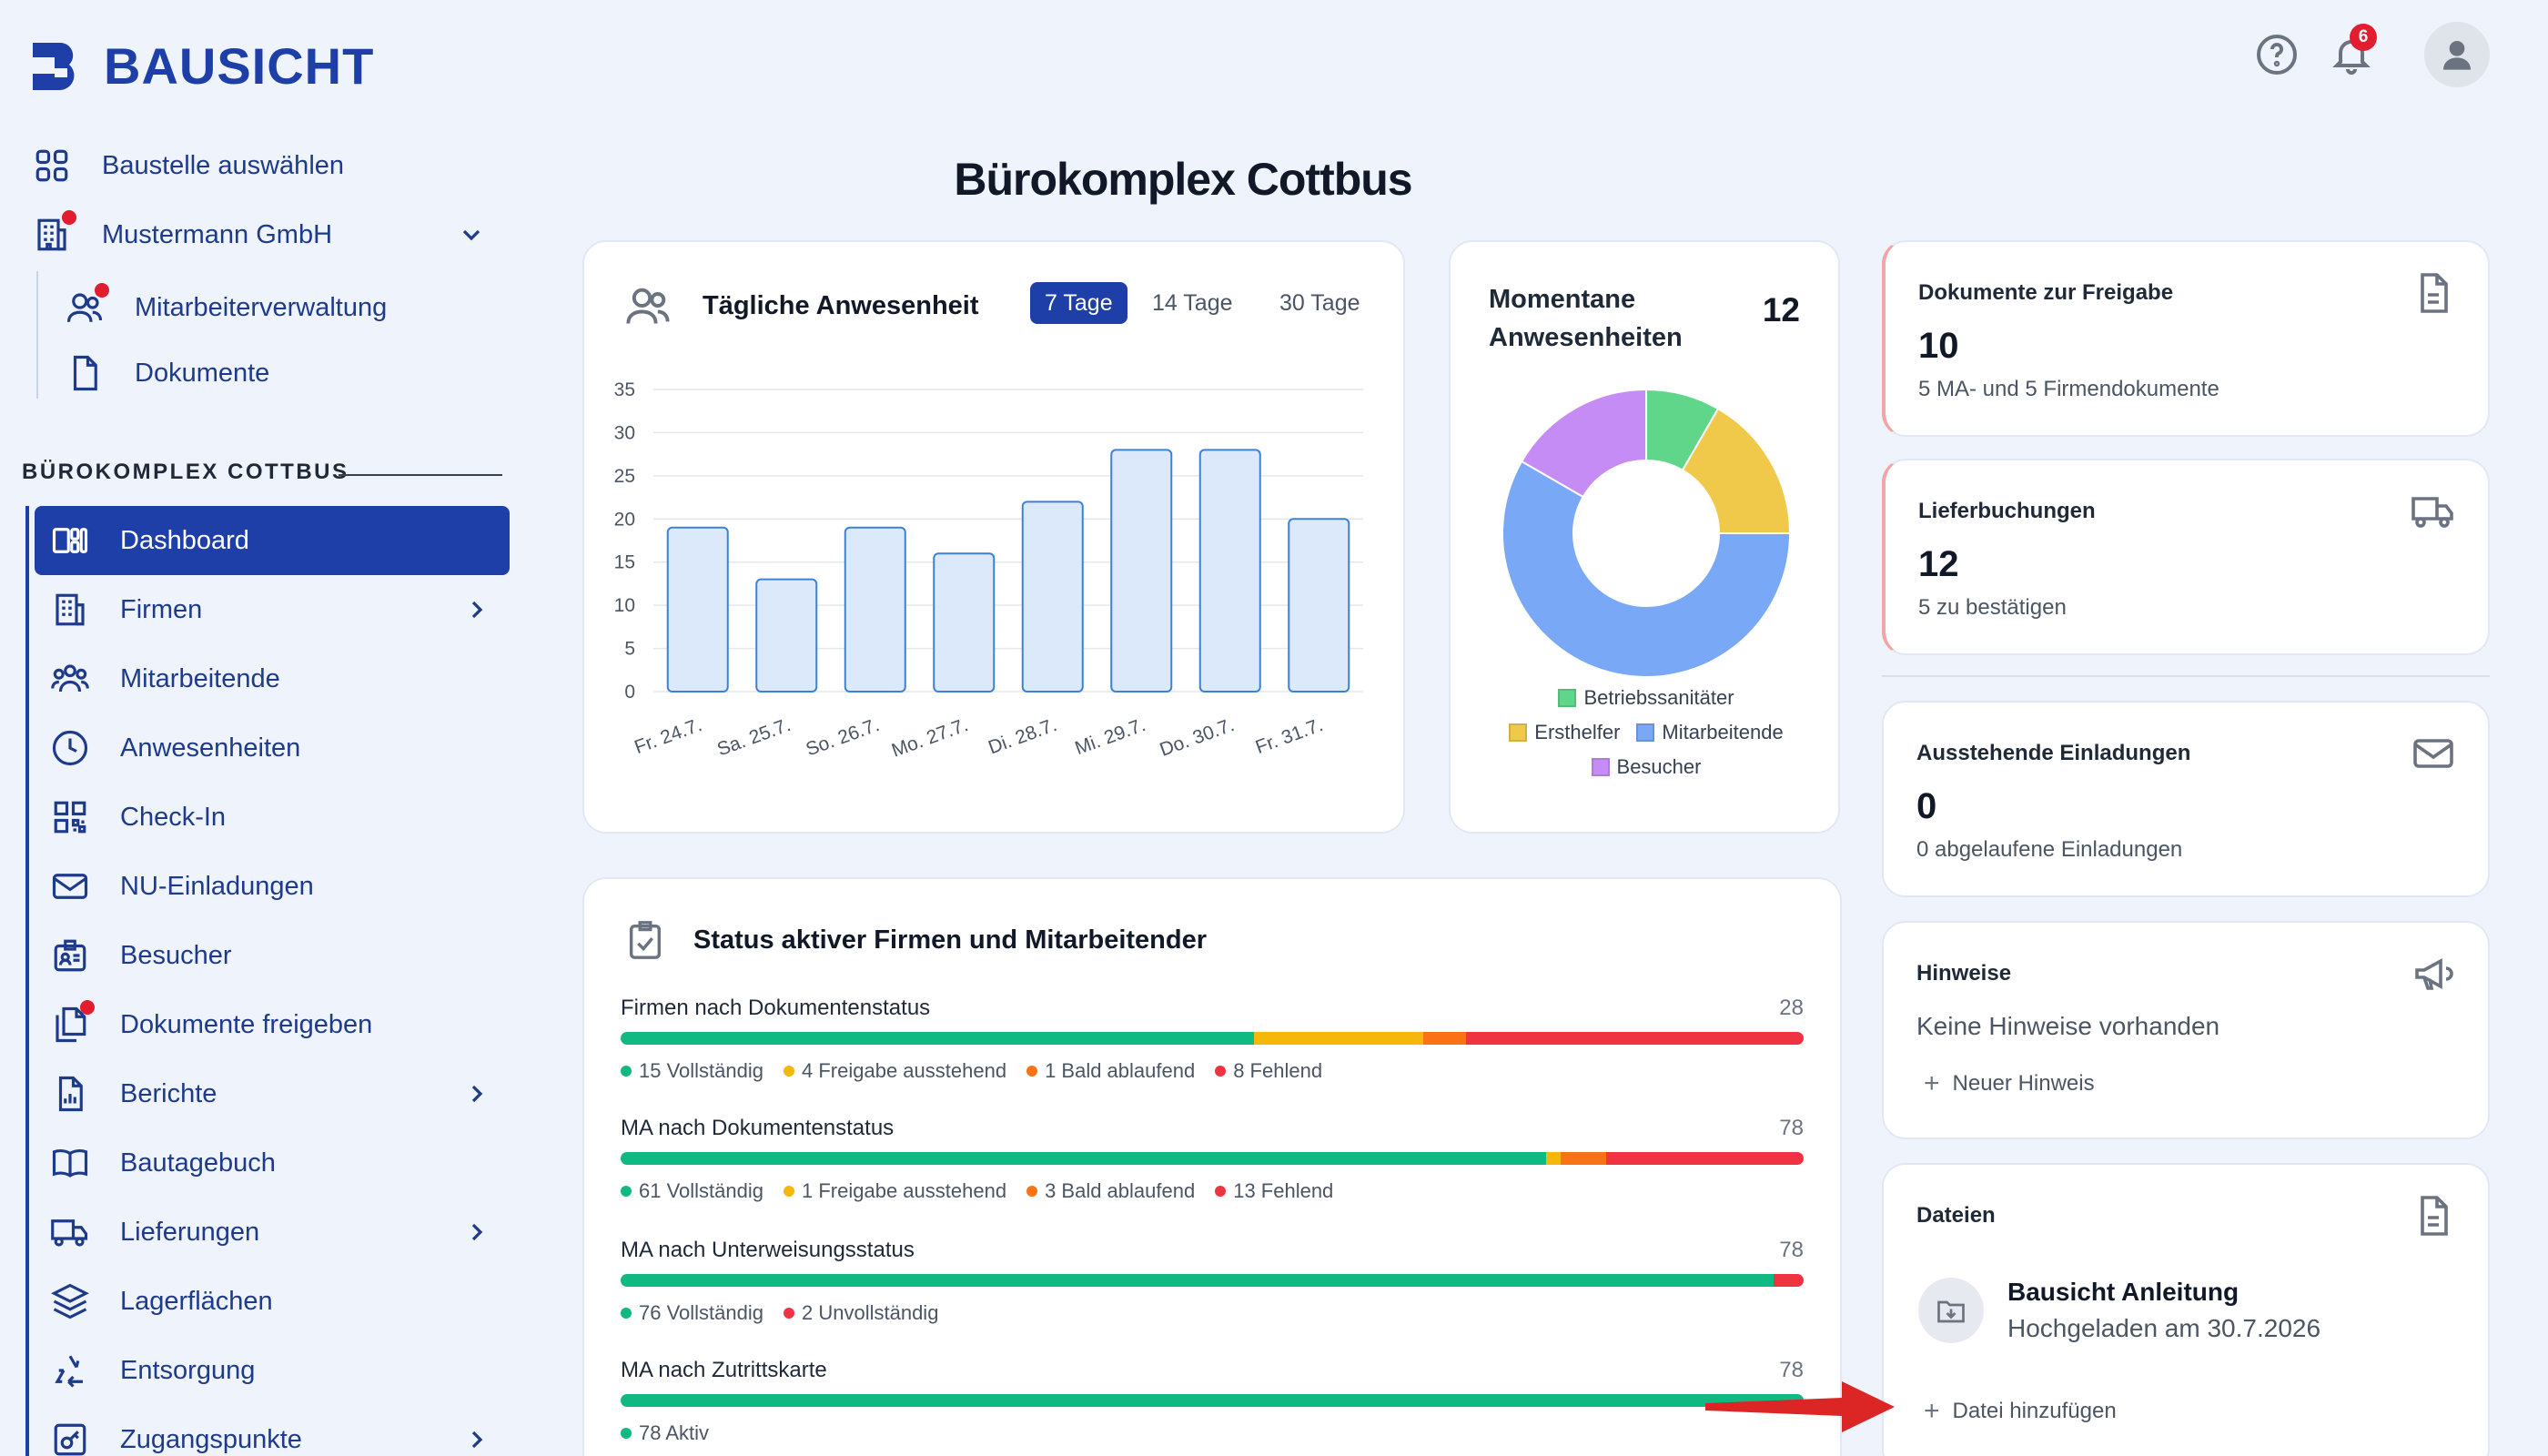  I want to click on add-note-button: + Neuer Hinweis, so click(2010, 1084).